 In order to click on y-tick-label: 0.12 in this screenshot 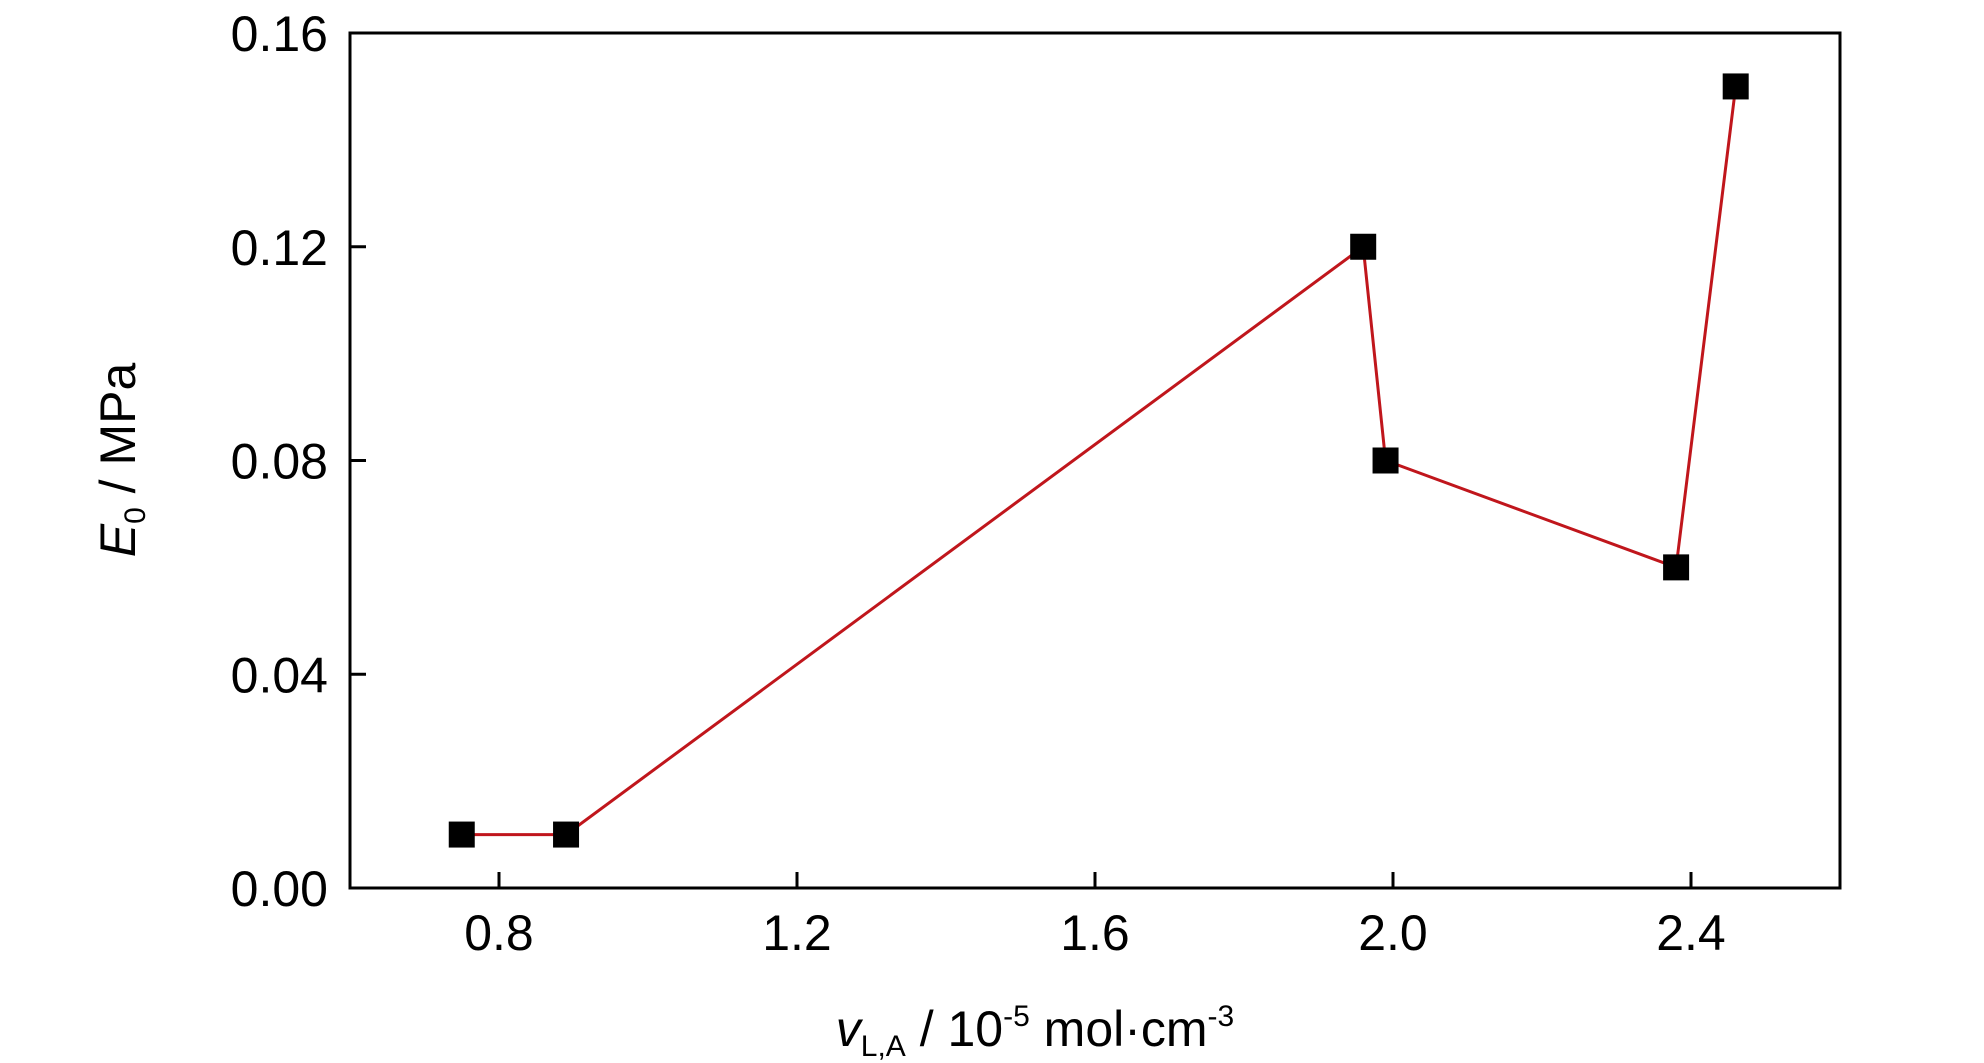, I will do `click(279, 248)`.